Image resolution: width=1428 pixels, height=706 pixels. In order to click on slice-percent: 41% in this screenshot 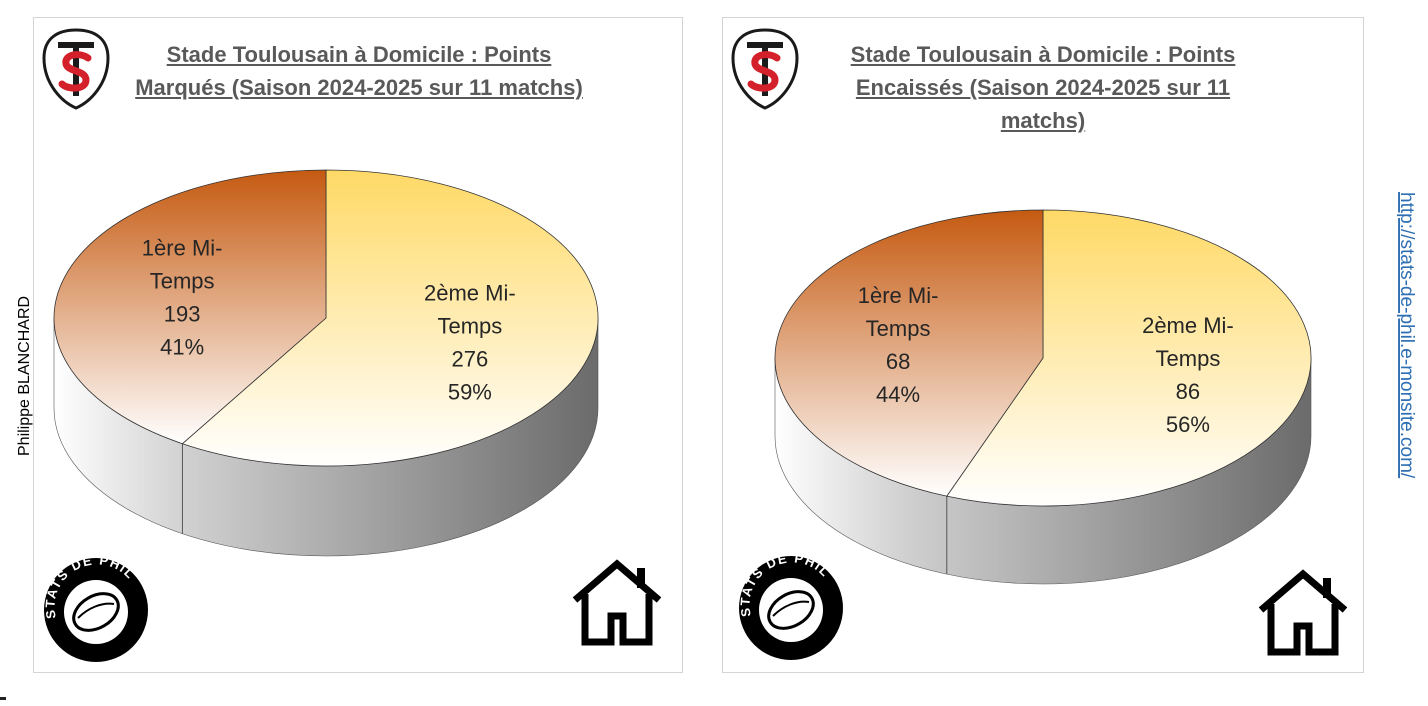, I will do `click(182, 347)`.